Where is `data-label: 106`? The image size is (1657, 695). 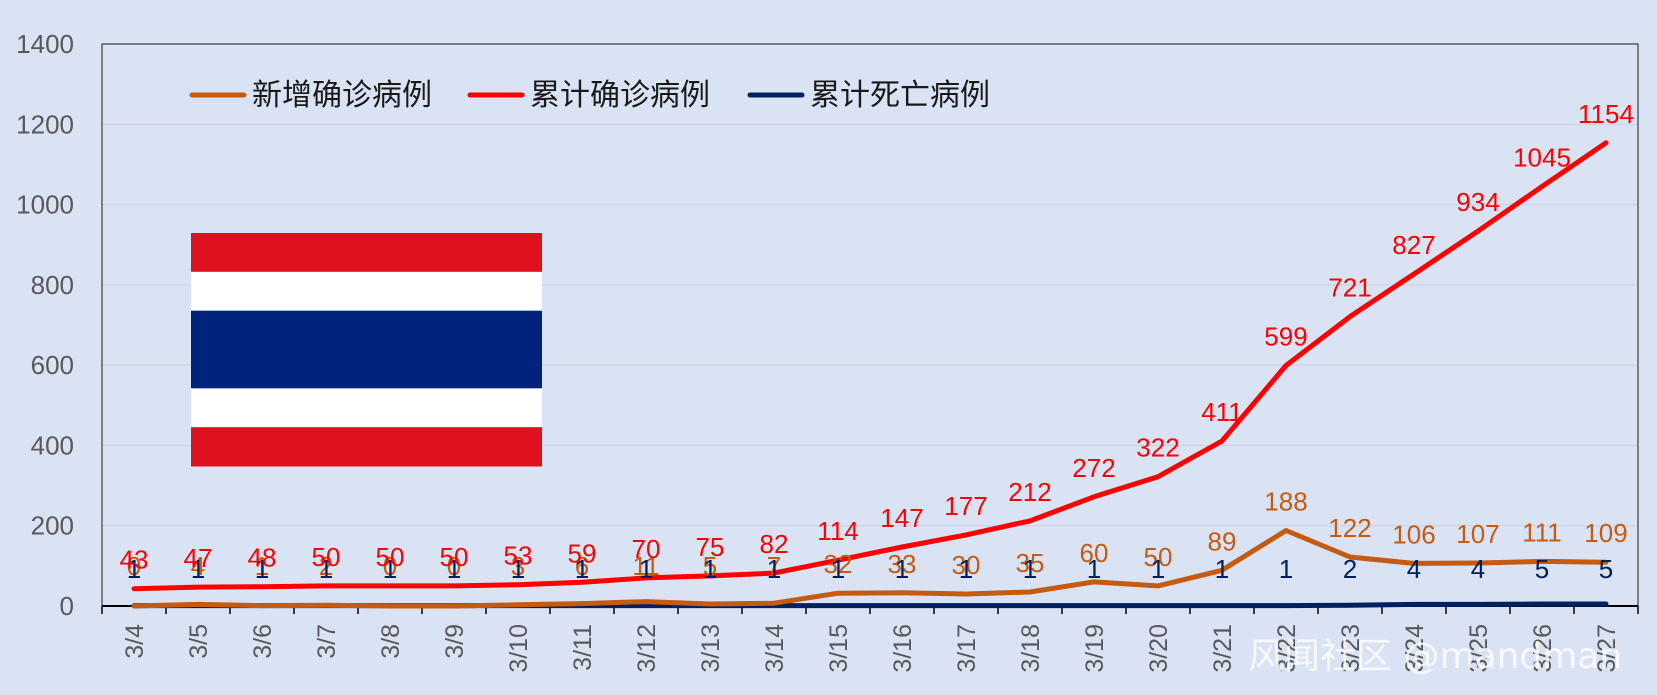
data-label: 106 is located at coordinates (1413, 534).